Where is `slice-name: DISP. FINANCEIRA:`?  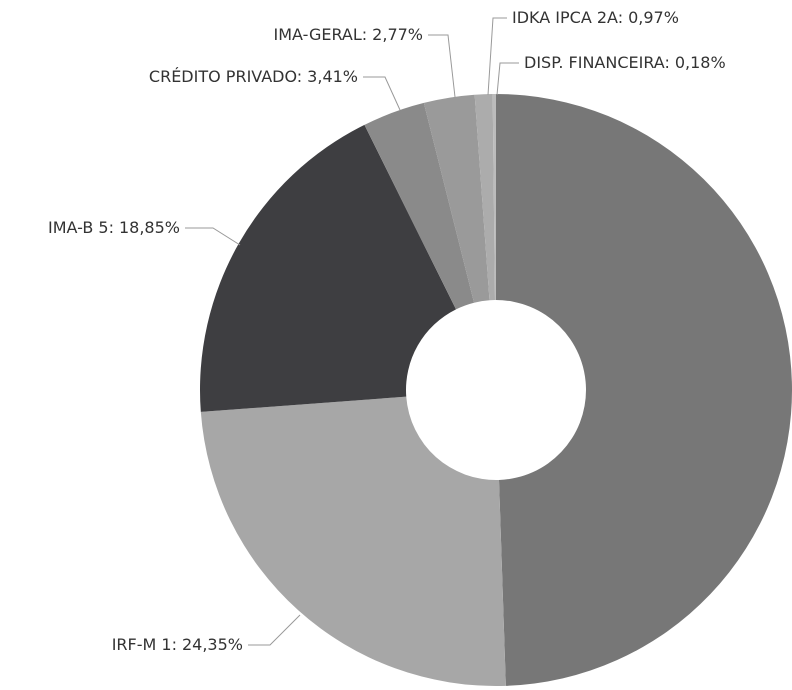 slice-name: DISP. FINANCEIRA: is located at coordinates (597, 62).